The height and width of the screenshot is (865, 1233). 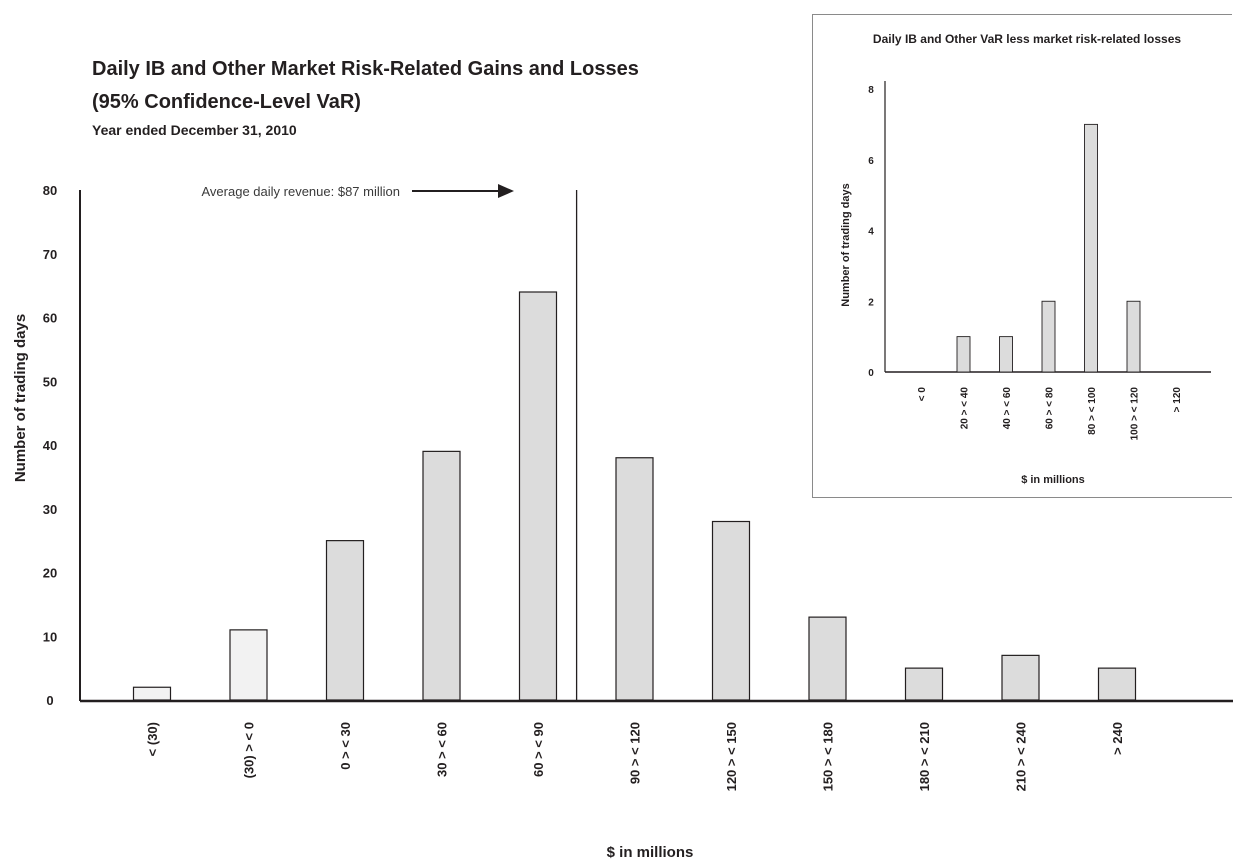 I want to click on x-tick-label: 120 > < 150, so click(x=731, y=756).